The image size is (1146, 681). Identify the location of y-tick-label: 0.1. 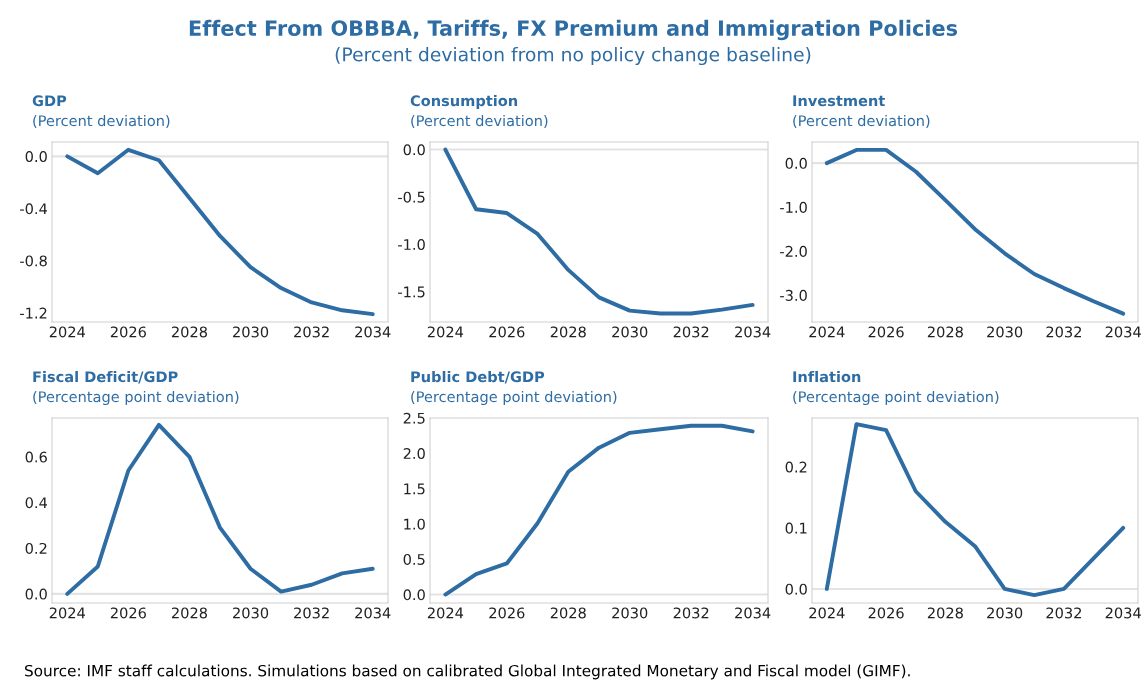
(796, 528).